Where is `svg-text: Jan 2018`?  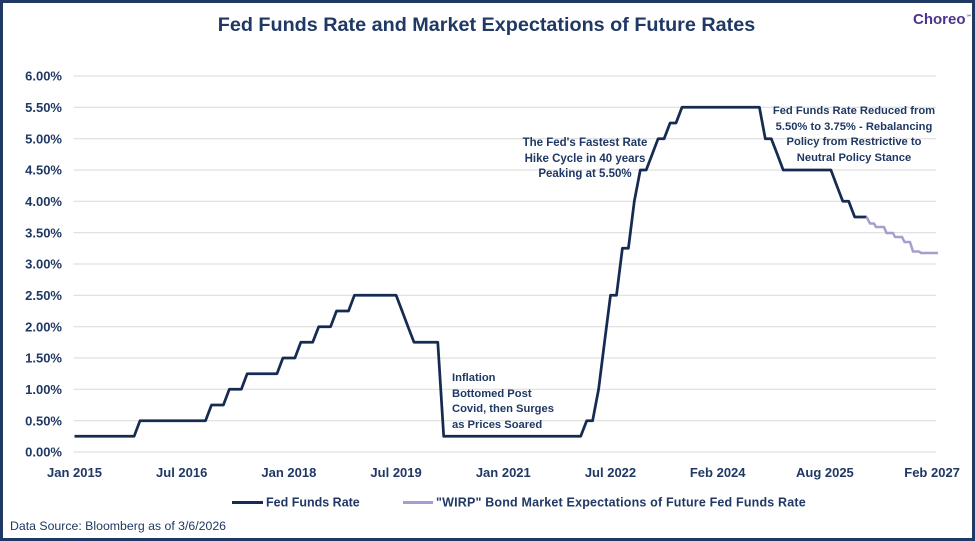
svg-text: Jan 2018 is located at coordinates (288, 472).